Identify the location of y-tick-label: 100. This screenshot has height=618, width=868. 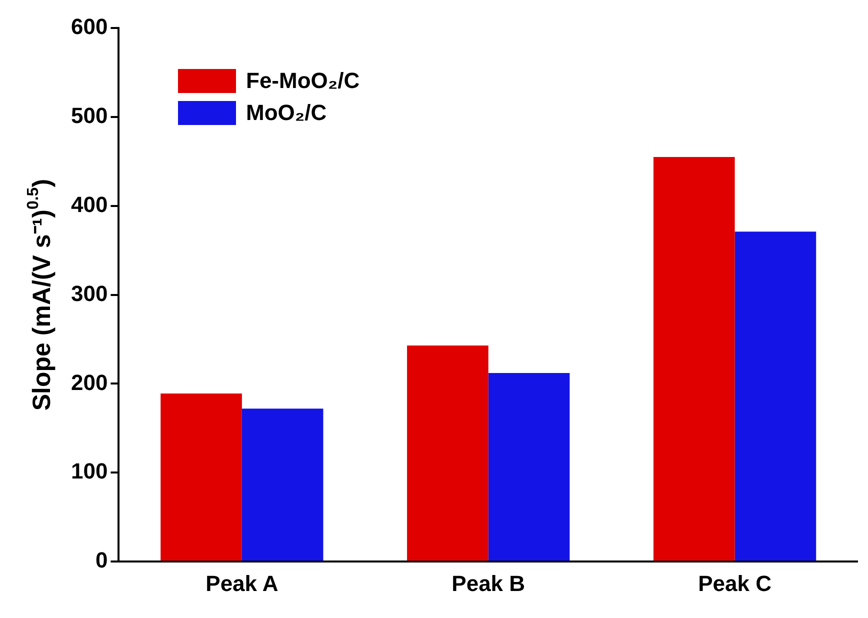
(89, 471).